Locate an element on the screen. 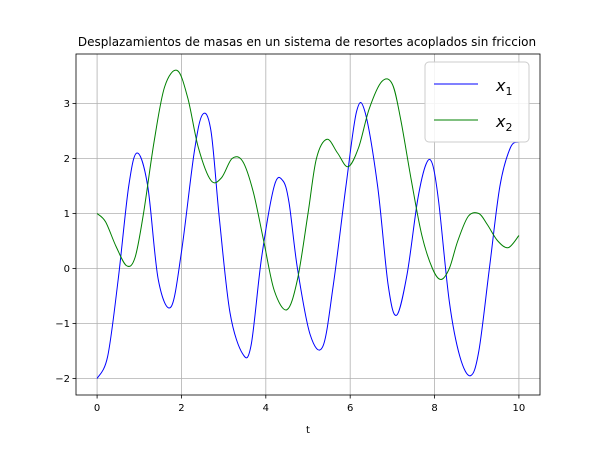 The image size is (600, 450). y-tick-label: 2 is located at coordinates (67, 159).